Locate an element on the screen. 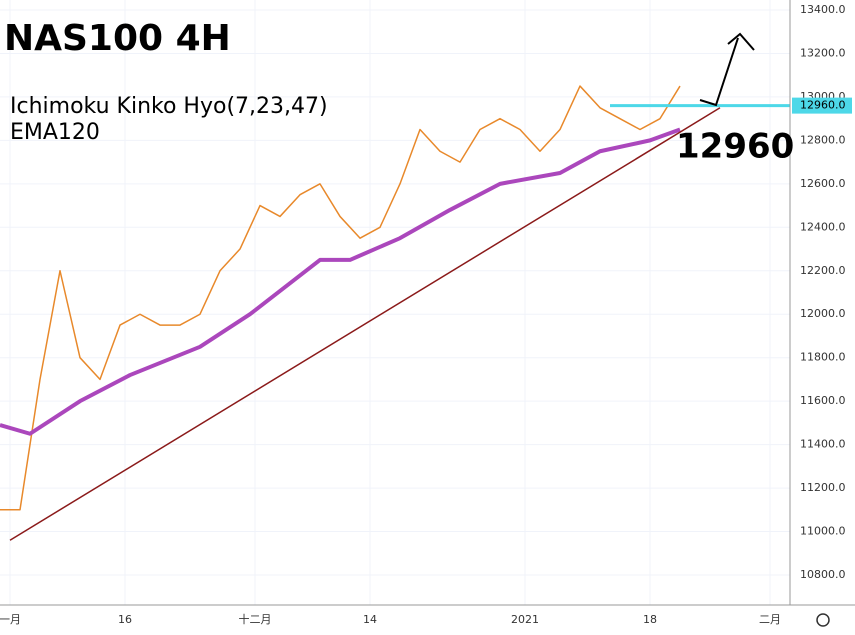  x-tick-label: 一月 is located at coordinates (10, 619).